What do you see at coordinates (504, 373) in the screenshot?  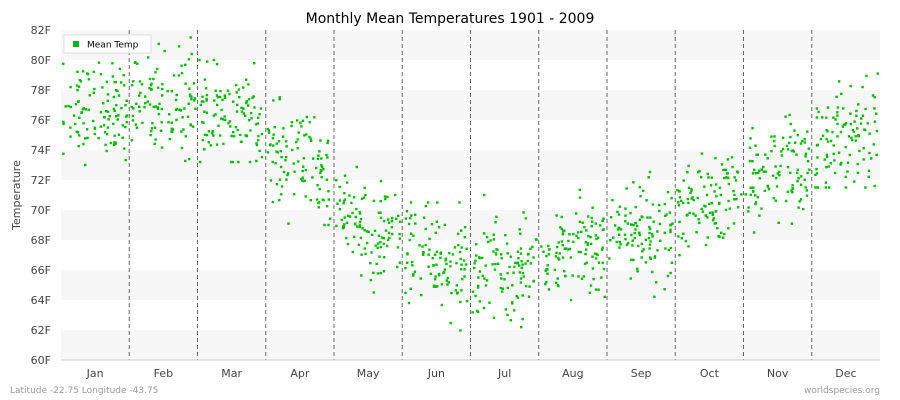 I see `x-tick-label: Jul` at bounding box center [504, 373].